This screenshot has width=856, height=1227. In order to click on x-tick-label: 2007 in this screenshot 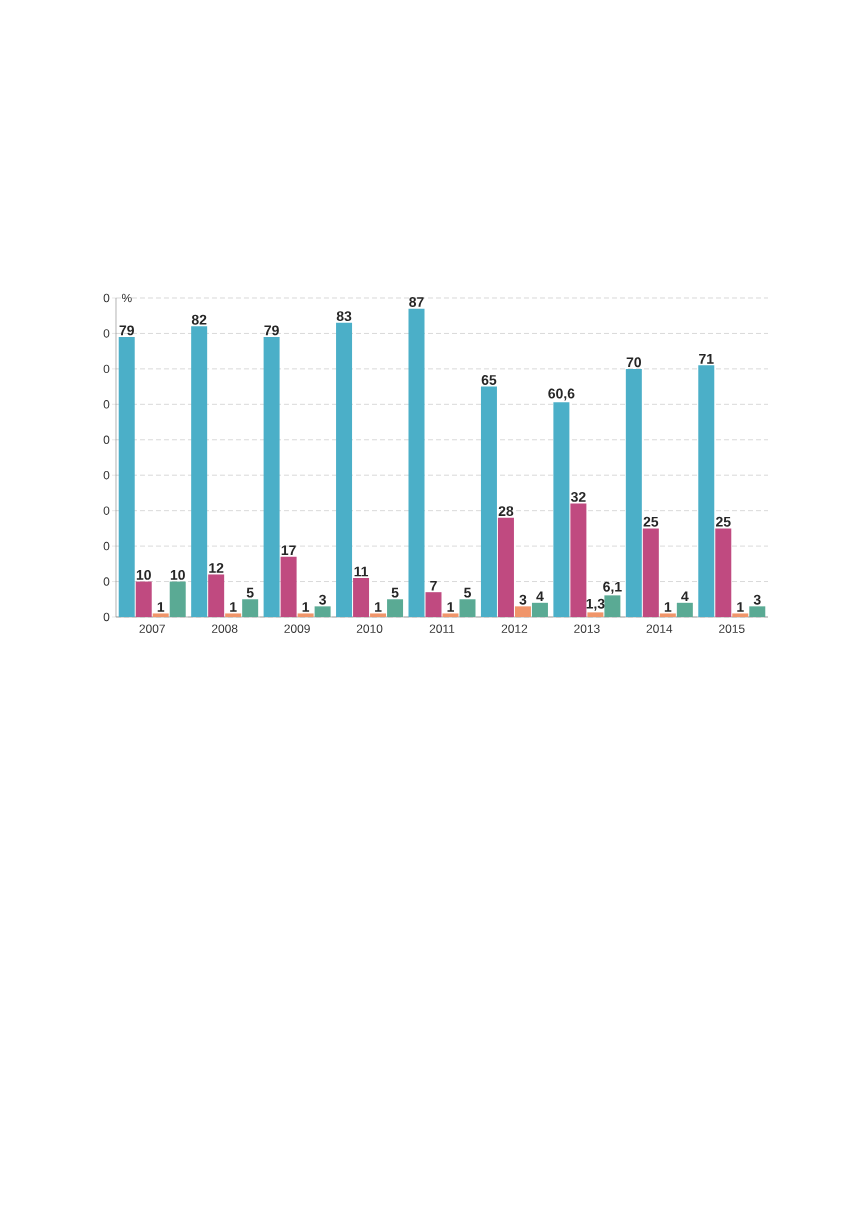, I will do `click(152, 628)`.